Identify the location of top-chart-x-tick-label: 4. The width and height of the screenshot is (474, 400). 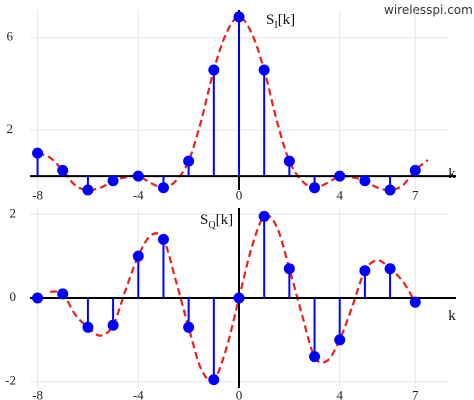
(339, 195).